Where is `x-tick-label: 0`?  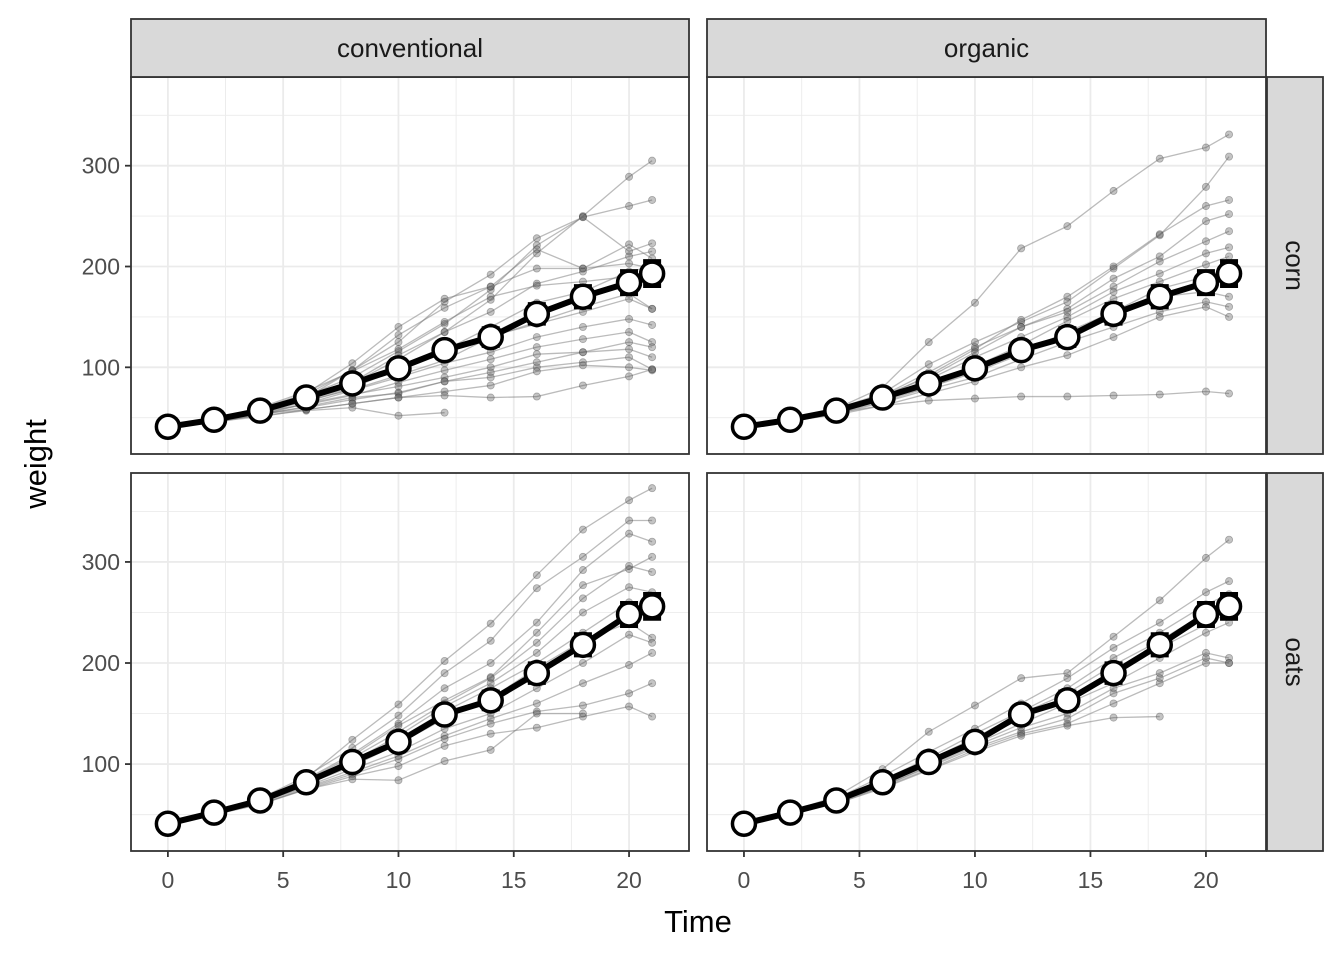 x-tick-label: 0 is located at coordinates (167, 880).